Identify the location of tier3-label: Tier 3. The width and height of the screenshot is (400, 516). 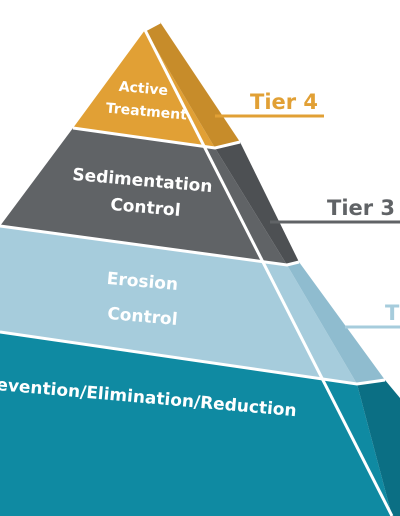
(361, 208).